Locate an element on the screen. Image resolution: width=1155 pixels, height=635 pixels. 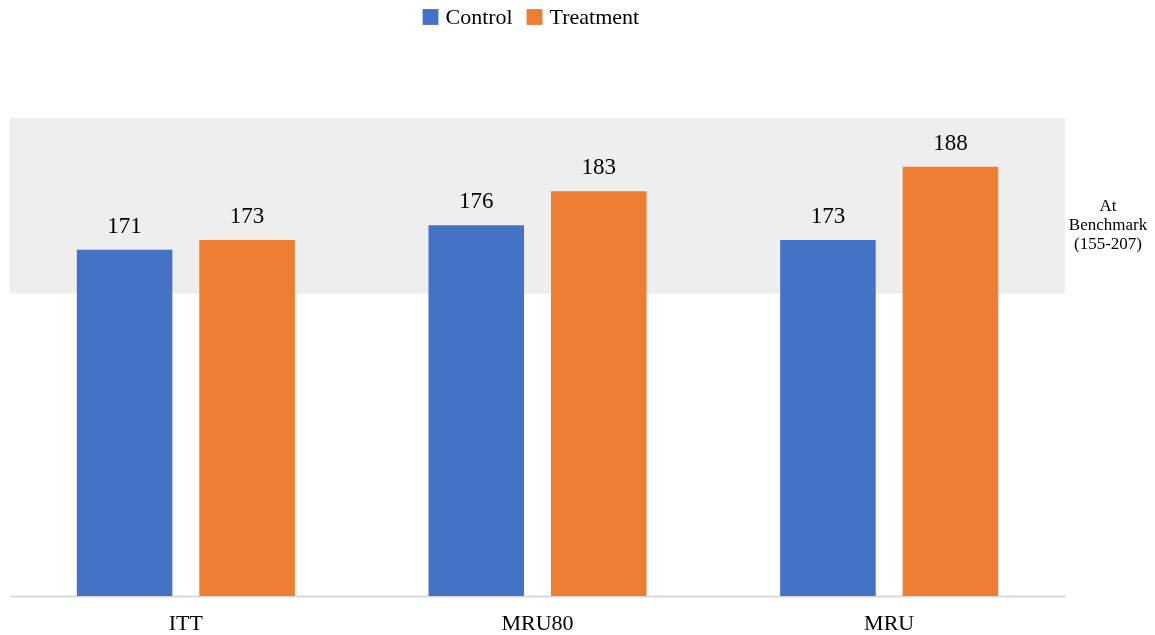
x-tick-label: MRU80 is located at coordinates (537, 622).